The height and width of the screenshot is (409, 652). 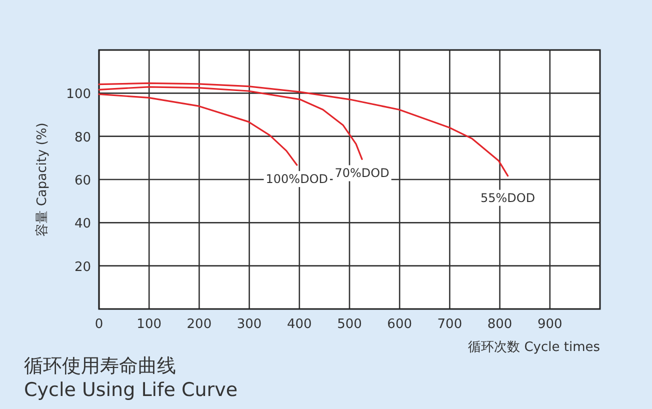 I want to click on x-tick-label: 100, so click(x=149, y=324).